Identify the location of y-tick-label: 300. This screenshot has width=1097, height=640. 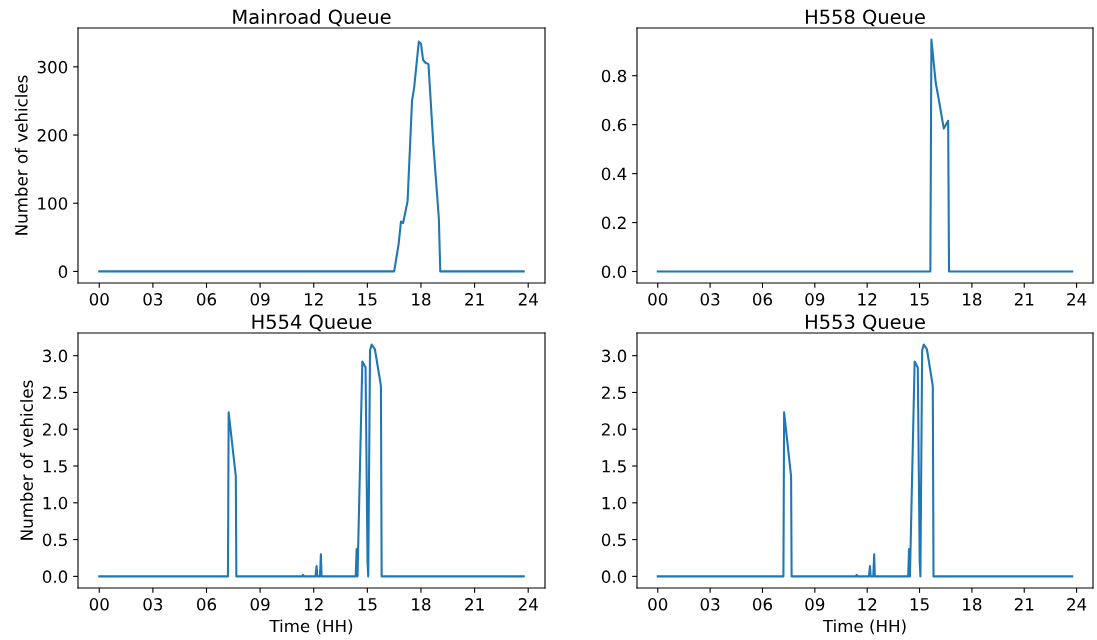
(52, 67).